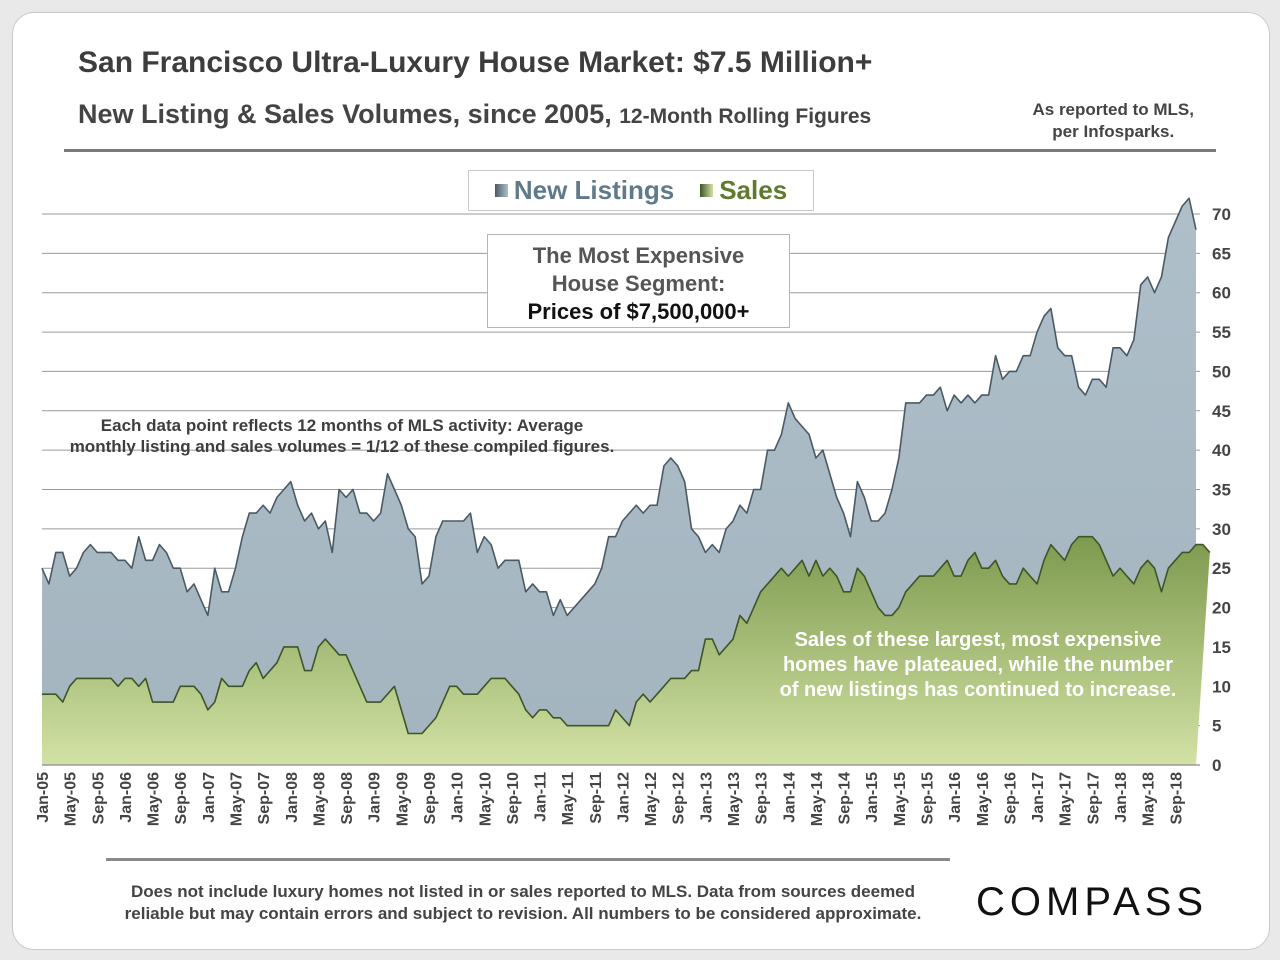 Image resolution: width=1280 pixels, height=960 pixels. I want to click on x-tick-label: Sep-18, so click(1176, 798).